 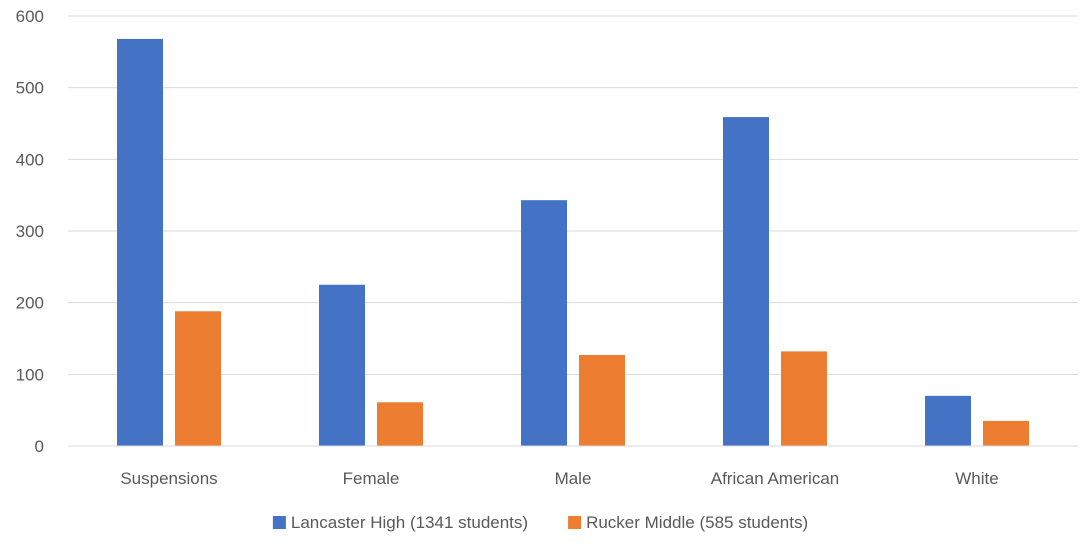 What do you see at coordinates (371, 478) in the screenshot?
I see `x-category-label: Female` at bounding box center [371, 478].